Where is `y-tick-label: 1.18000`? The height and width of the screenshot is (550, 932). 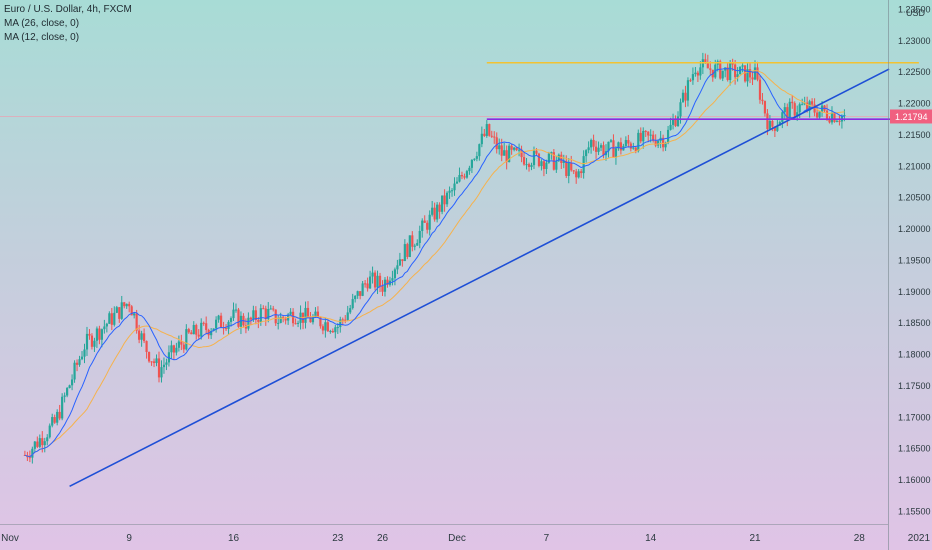
y-tick-label: 1.18000 is located at coordinates (914, 355).